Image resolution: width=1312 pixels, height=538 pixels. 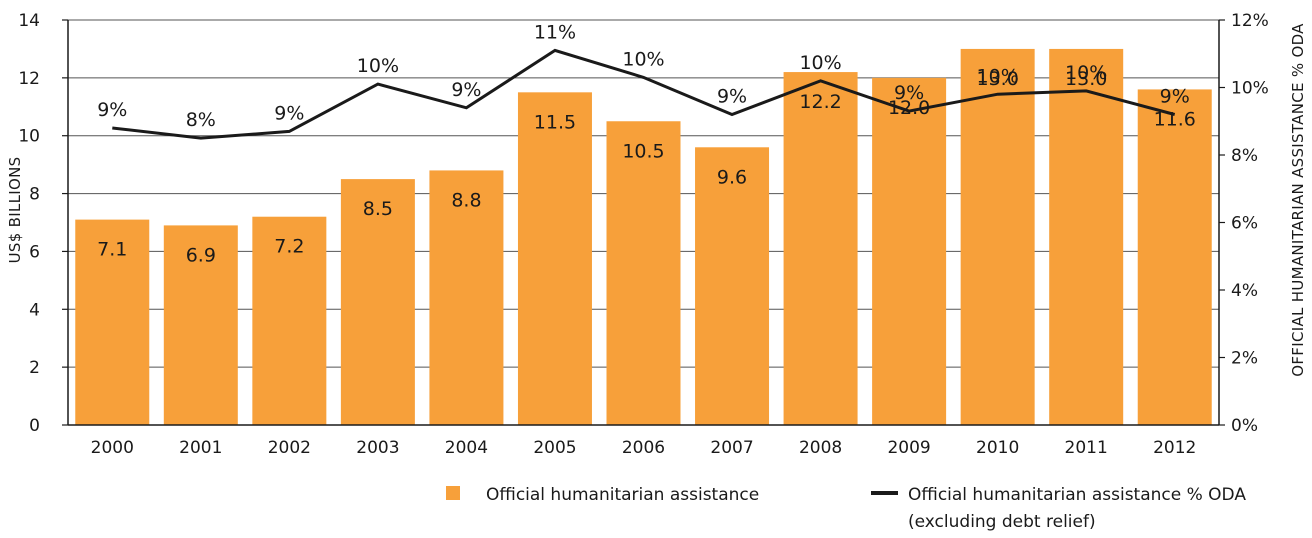 I want to click on bar-label-2000: 7.1, so click(x=112, y=250).